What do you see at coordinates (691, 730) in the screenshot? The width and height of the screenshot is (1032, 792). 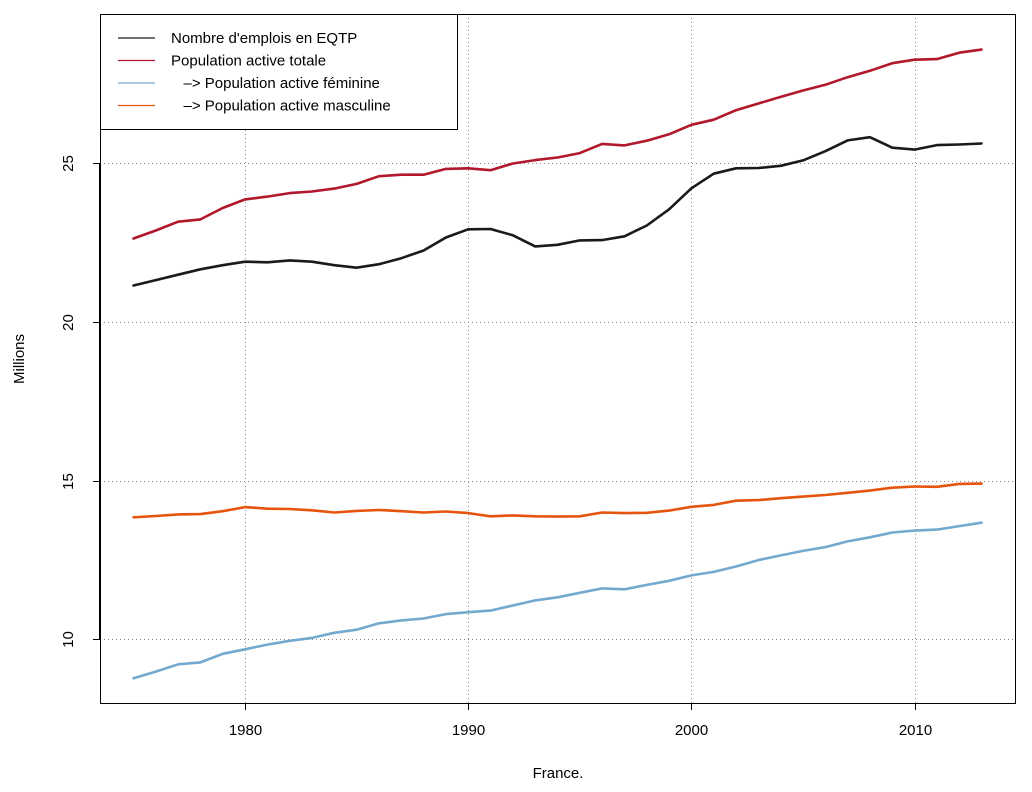 I see `x-tick-label: 2000` at bounding box center [691, 730].